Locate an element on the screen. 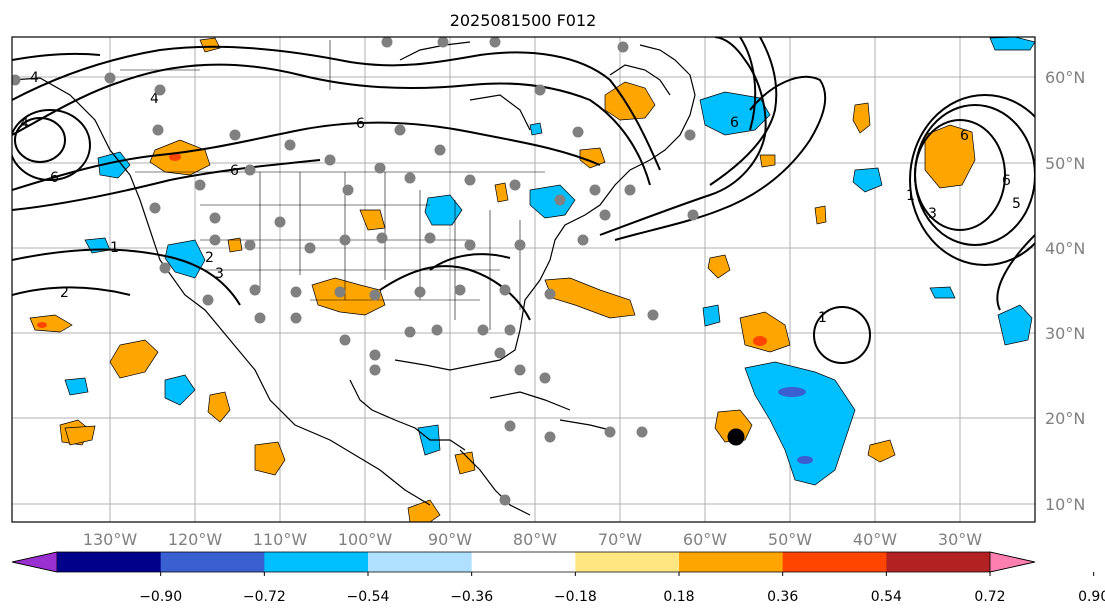 The height and width of the screenshot is (615, 1105). colorbar-tick-label: 0.90 is located at coordinates (1091, 597).